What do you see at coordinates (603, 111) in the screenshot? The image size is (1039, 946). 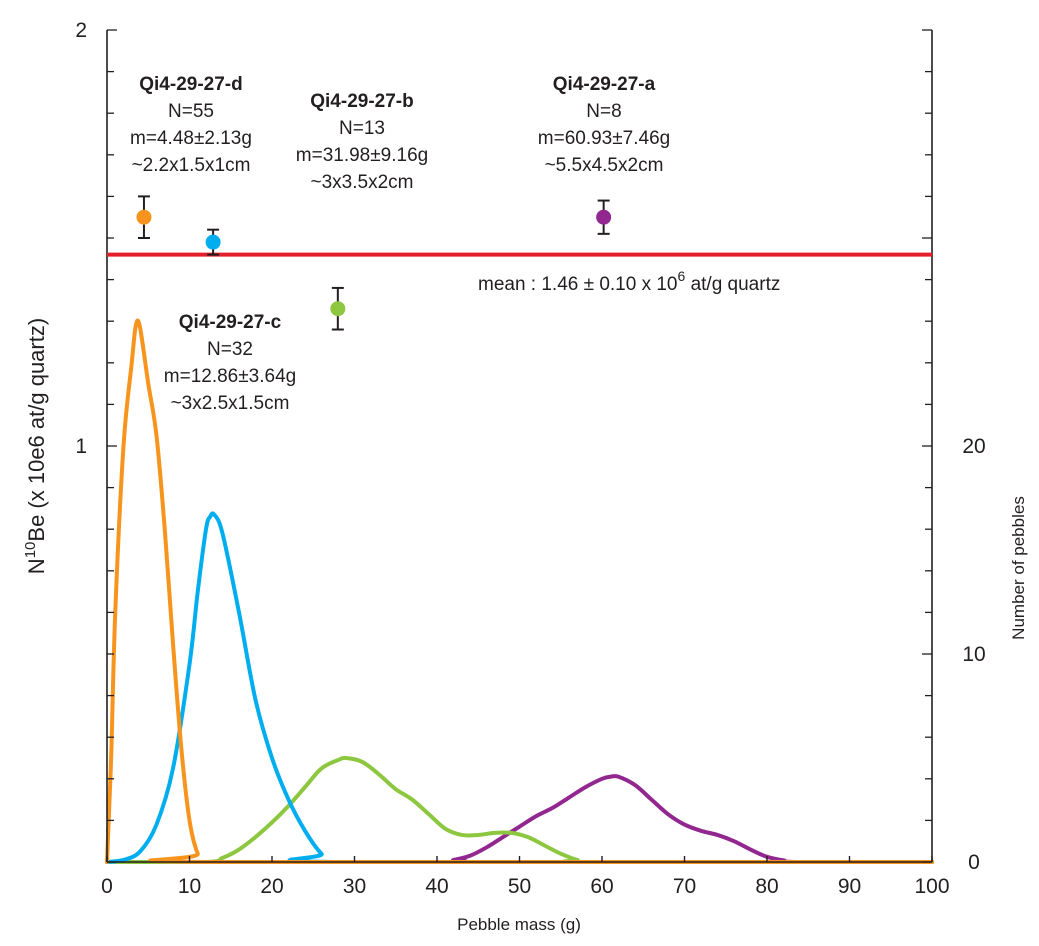 I see `sample-count: N=8` at bounding box center [603, 111].